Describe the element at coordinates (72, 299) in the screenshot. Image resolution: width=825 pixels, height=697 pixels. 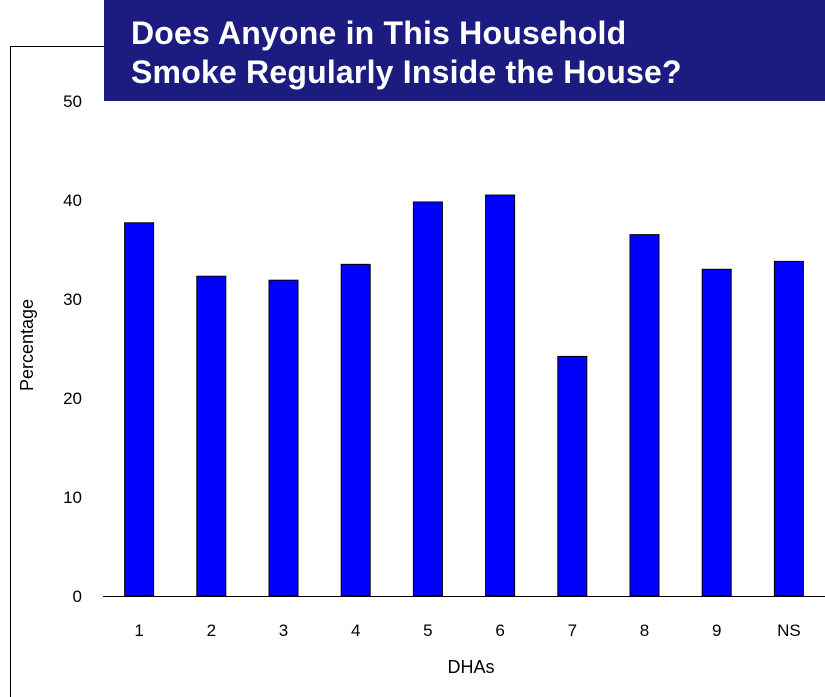
I see `y-tick-label: 30` at that location.